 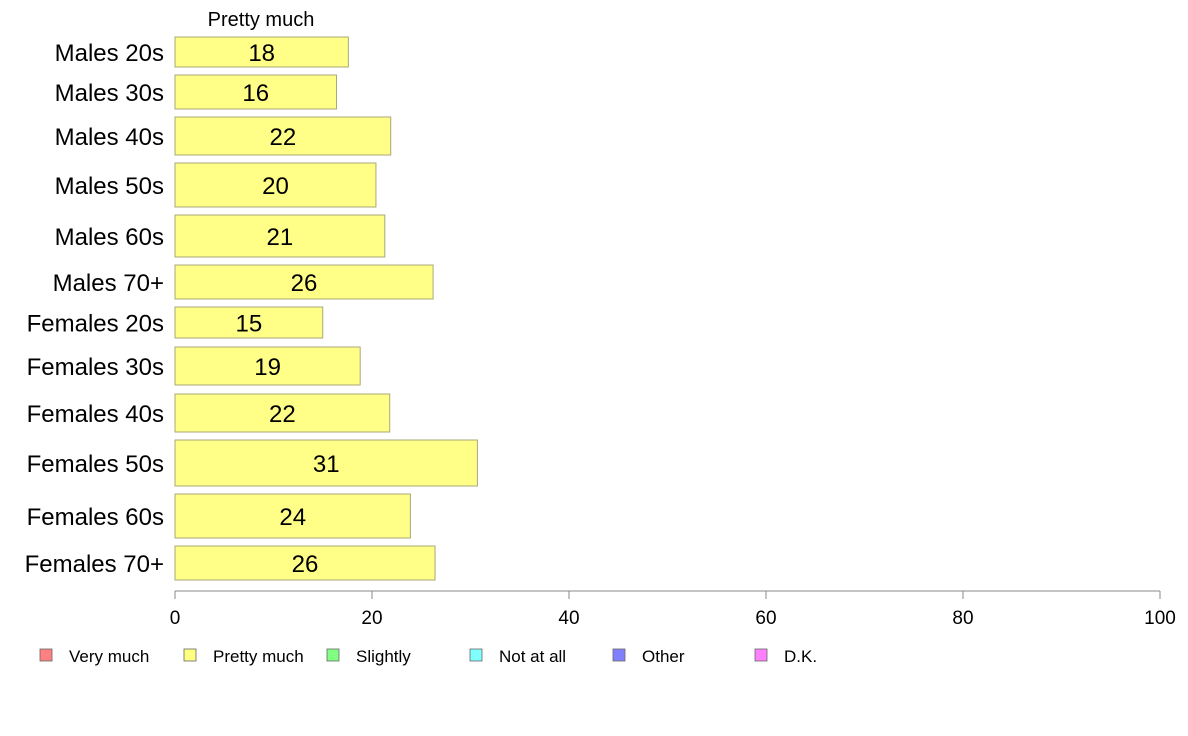 I want to click on x-tick-label: 100, so click(x=1160, y=618).